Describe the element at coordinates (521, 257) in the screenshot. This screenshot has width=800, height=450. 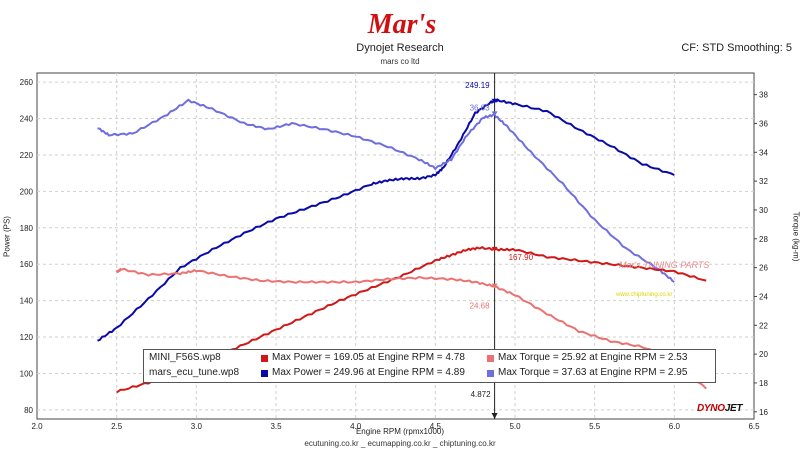
I see `annotation-label: 167.90` at that location.